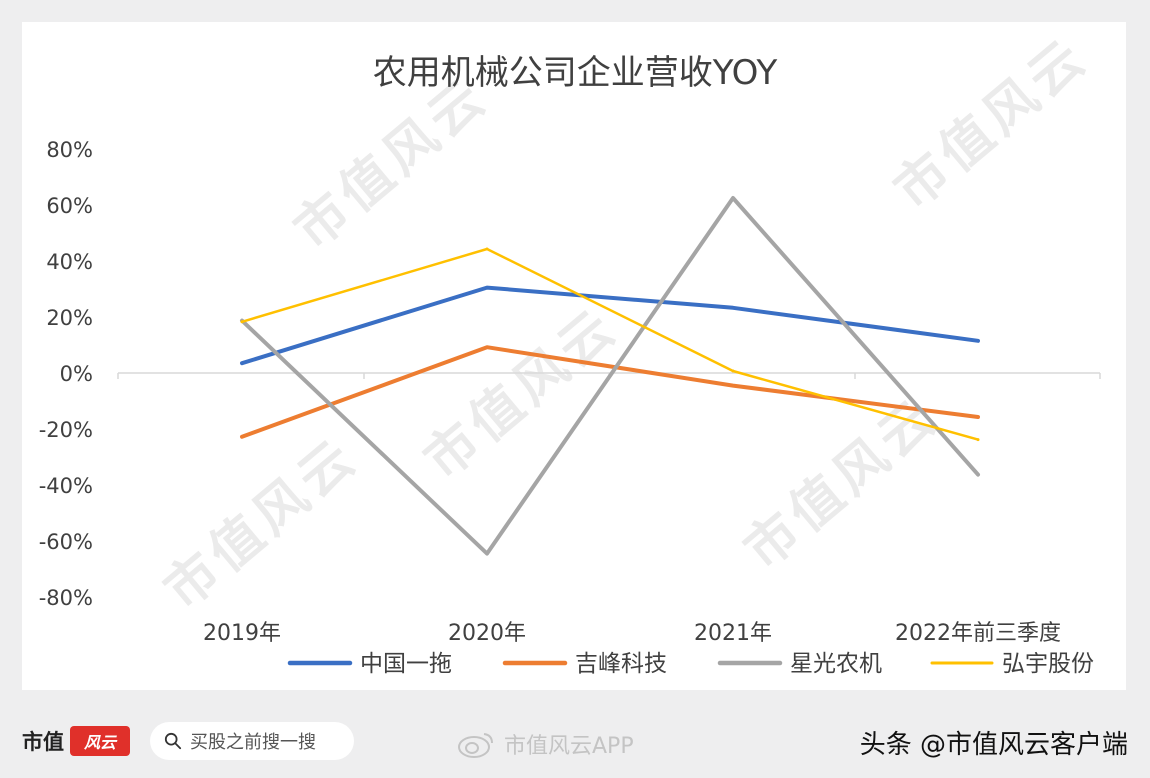  What do you see at coordinates (66, 486) in the screenshot?
I see `y-tick-label: -40%` at bounding box center [66, 486].